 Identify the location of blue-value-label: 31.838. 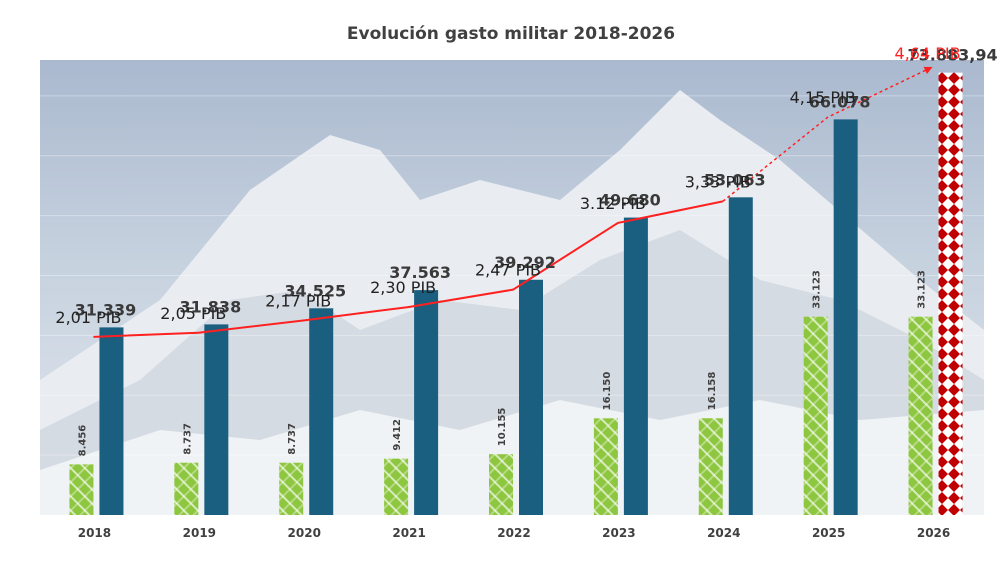
(210, 306).